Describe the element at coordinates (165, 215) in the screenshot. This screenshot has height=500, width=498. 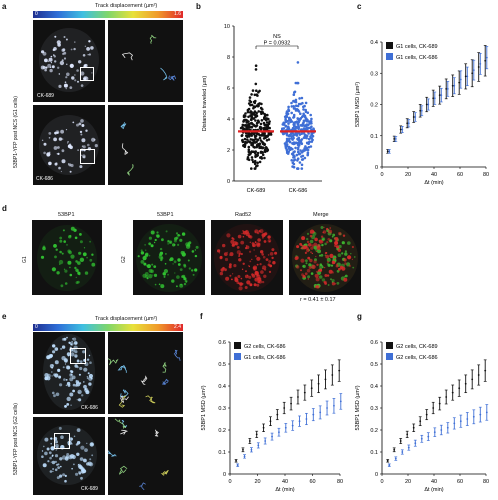
I see `d-title-53bp1: 53BP1` at that location.